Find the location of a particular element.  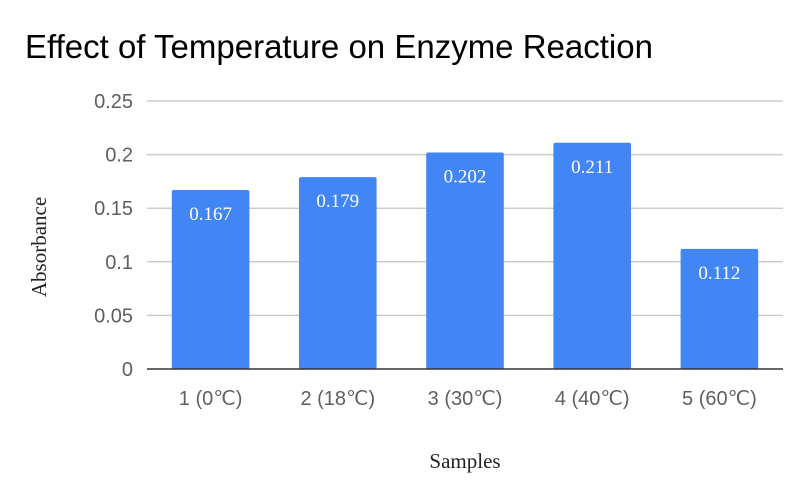

x-tick-label: 2 (18℃) is located at coordinates (337, 399).